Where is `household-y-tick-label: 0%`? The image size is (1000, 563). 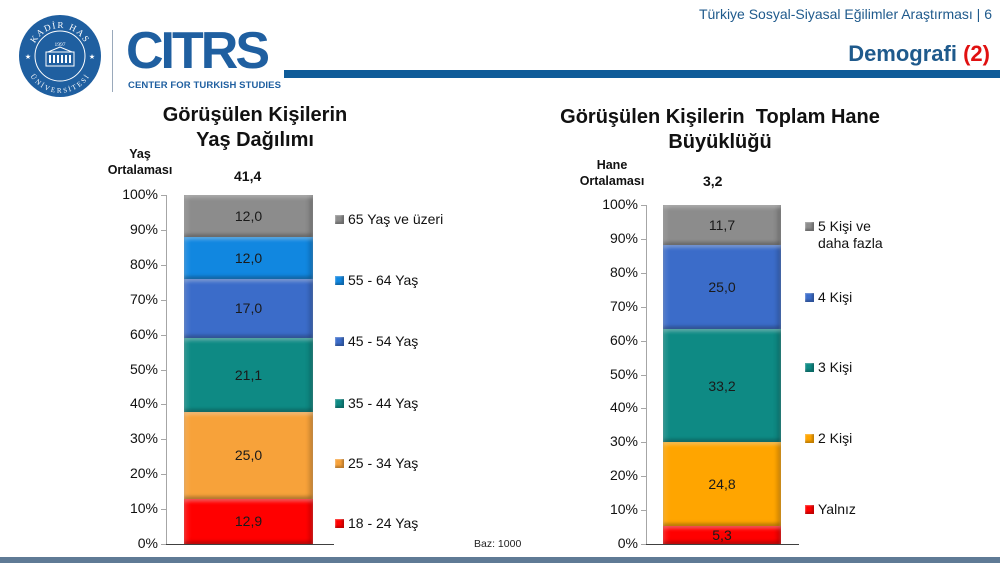 household-y-tick-label: 0% is located at coordinates (627, 543).